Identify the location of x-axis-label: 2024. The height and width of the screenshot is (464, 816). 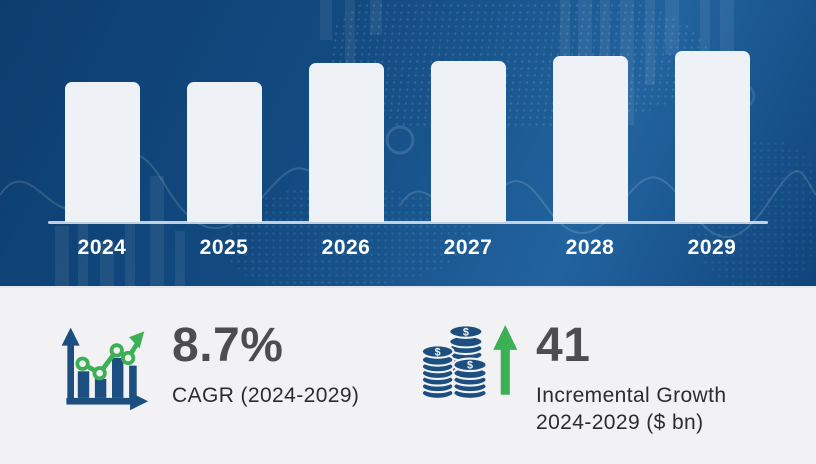
(102, 247).